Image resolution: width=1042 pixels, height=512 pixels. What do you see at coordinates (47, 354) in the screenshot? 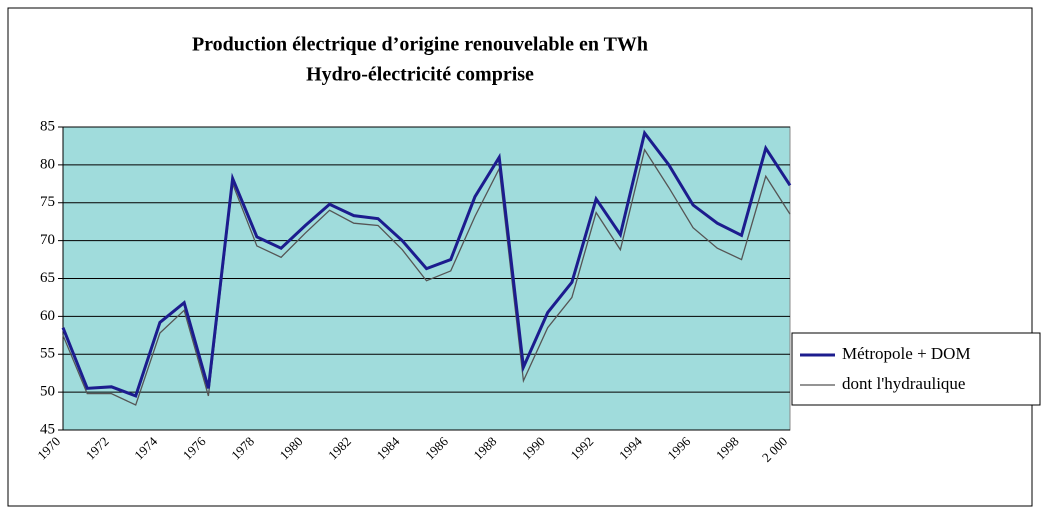
I see `y-tick-label: 55` at bounding box center [47, 354].